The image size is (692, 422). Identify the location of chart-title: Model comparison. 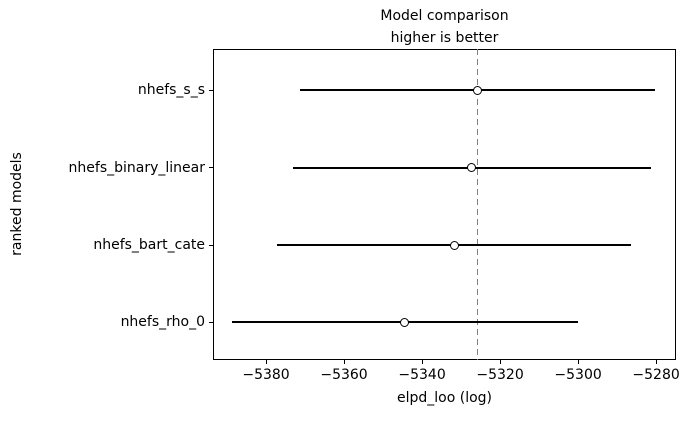
(444, 16).